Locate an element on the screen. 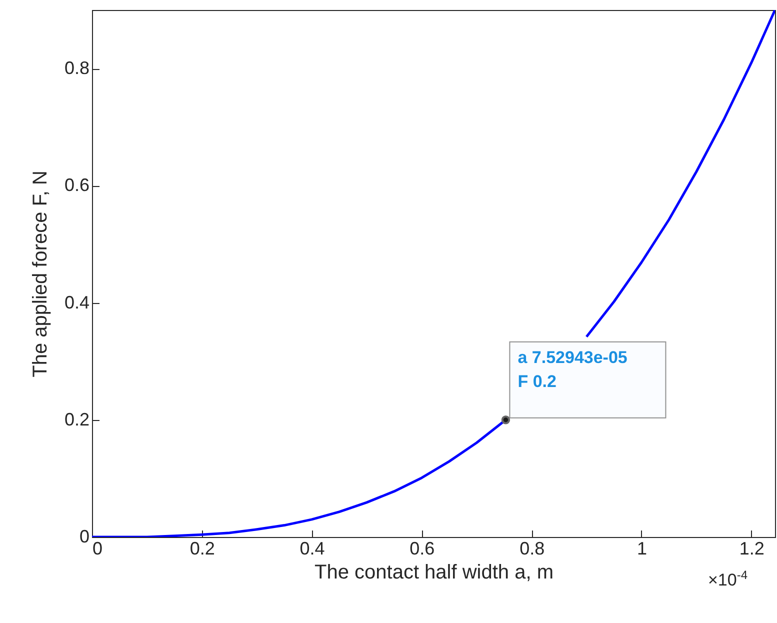 The height and width of the screenshot is (623, 777). y-tick-label: 0.2 is located at coordinates (77, 419).